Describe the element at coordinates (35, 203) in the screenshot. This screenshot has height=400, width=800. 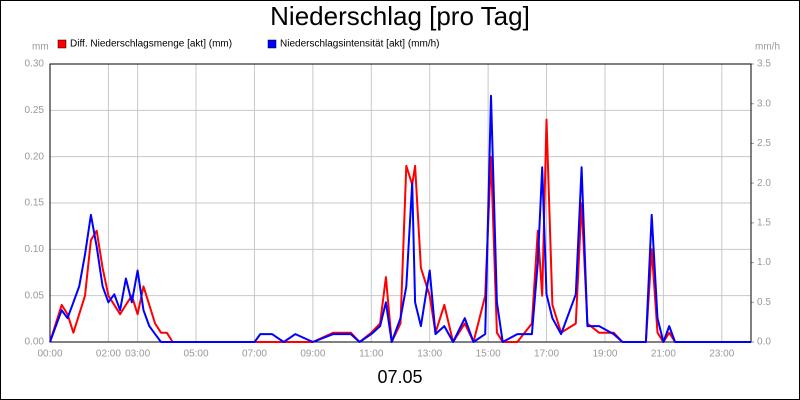
I see `y-tick-label: 0.15` at that location.